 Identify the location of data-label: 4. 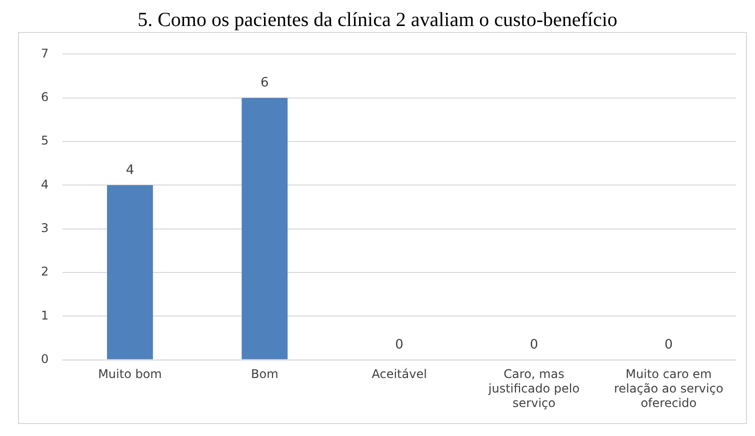
(130, 170).